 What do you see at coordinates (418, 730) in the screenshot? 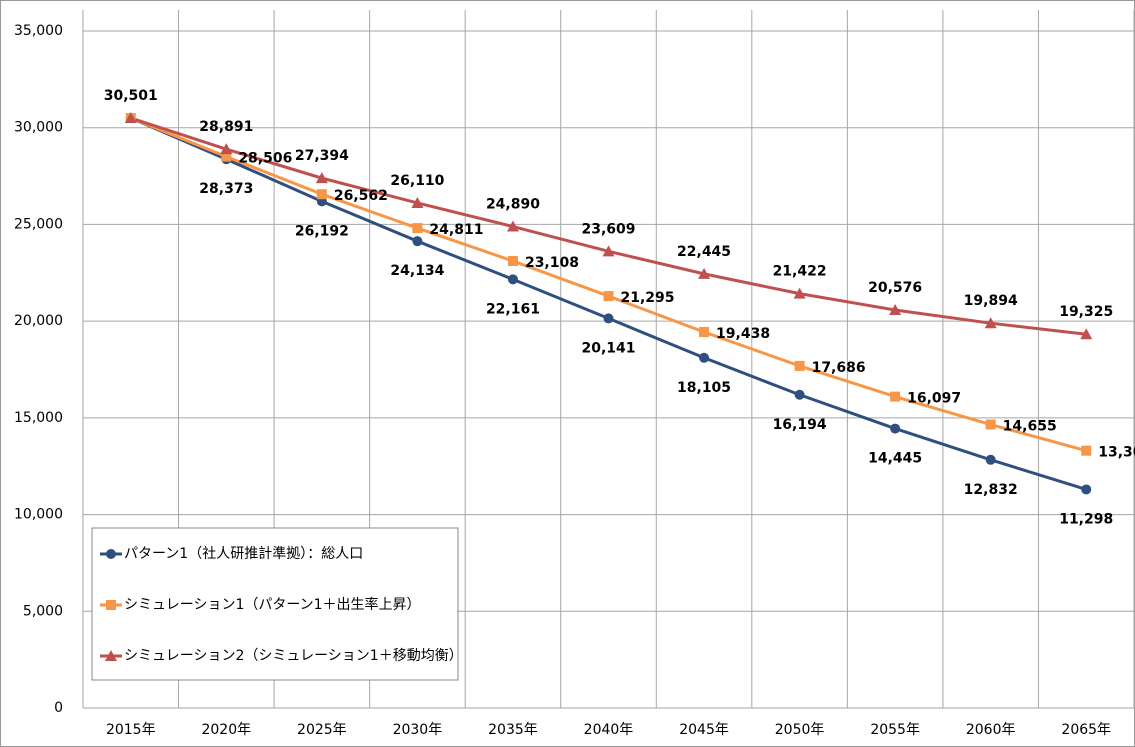
I see `x-tick-label: 2030年` at bounding box center [418, 730].